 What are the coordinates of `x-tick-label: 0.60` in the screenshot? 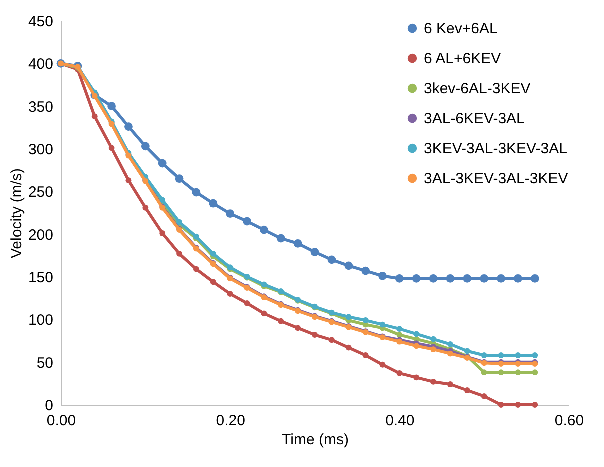 It's located at (569, 421).